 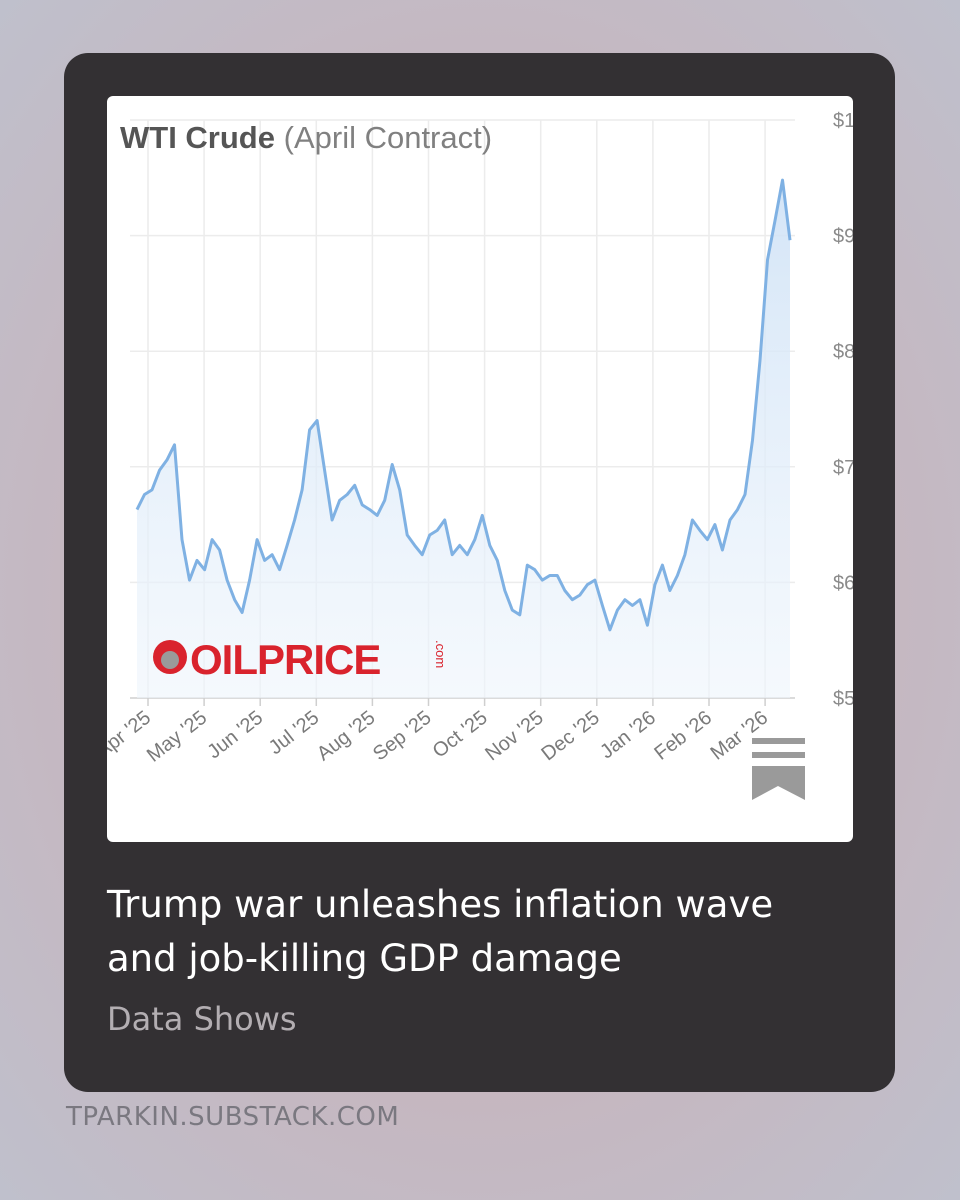 I want to click on logo: OILPRICE .com, so click(x=300, y=659).